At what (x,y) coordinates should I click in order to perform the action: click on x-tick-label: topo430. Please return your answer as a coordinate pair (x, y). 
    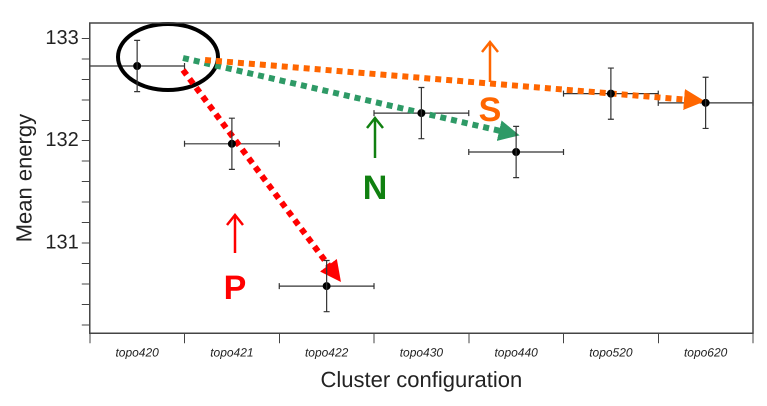
    Looking at the image, I should click on (422, 353).